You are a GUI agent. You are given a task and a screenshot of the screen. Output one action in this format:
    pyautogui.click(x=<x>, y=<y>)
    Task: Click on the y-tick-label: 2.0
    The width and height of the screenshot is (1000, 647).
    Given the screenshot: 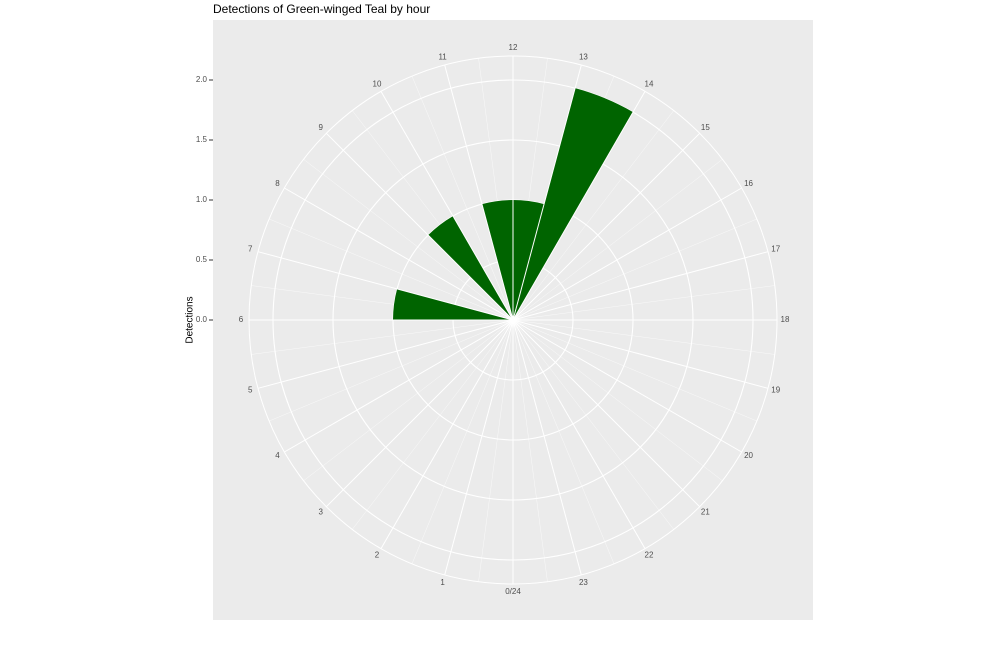 What is the action you would take?
    pyautogui.click(x=202, y=79)
    